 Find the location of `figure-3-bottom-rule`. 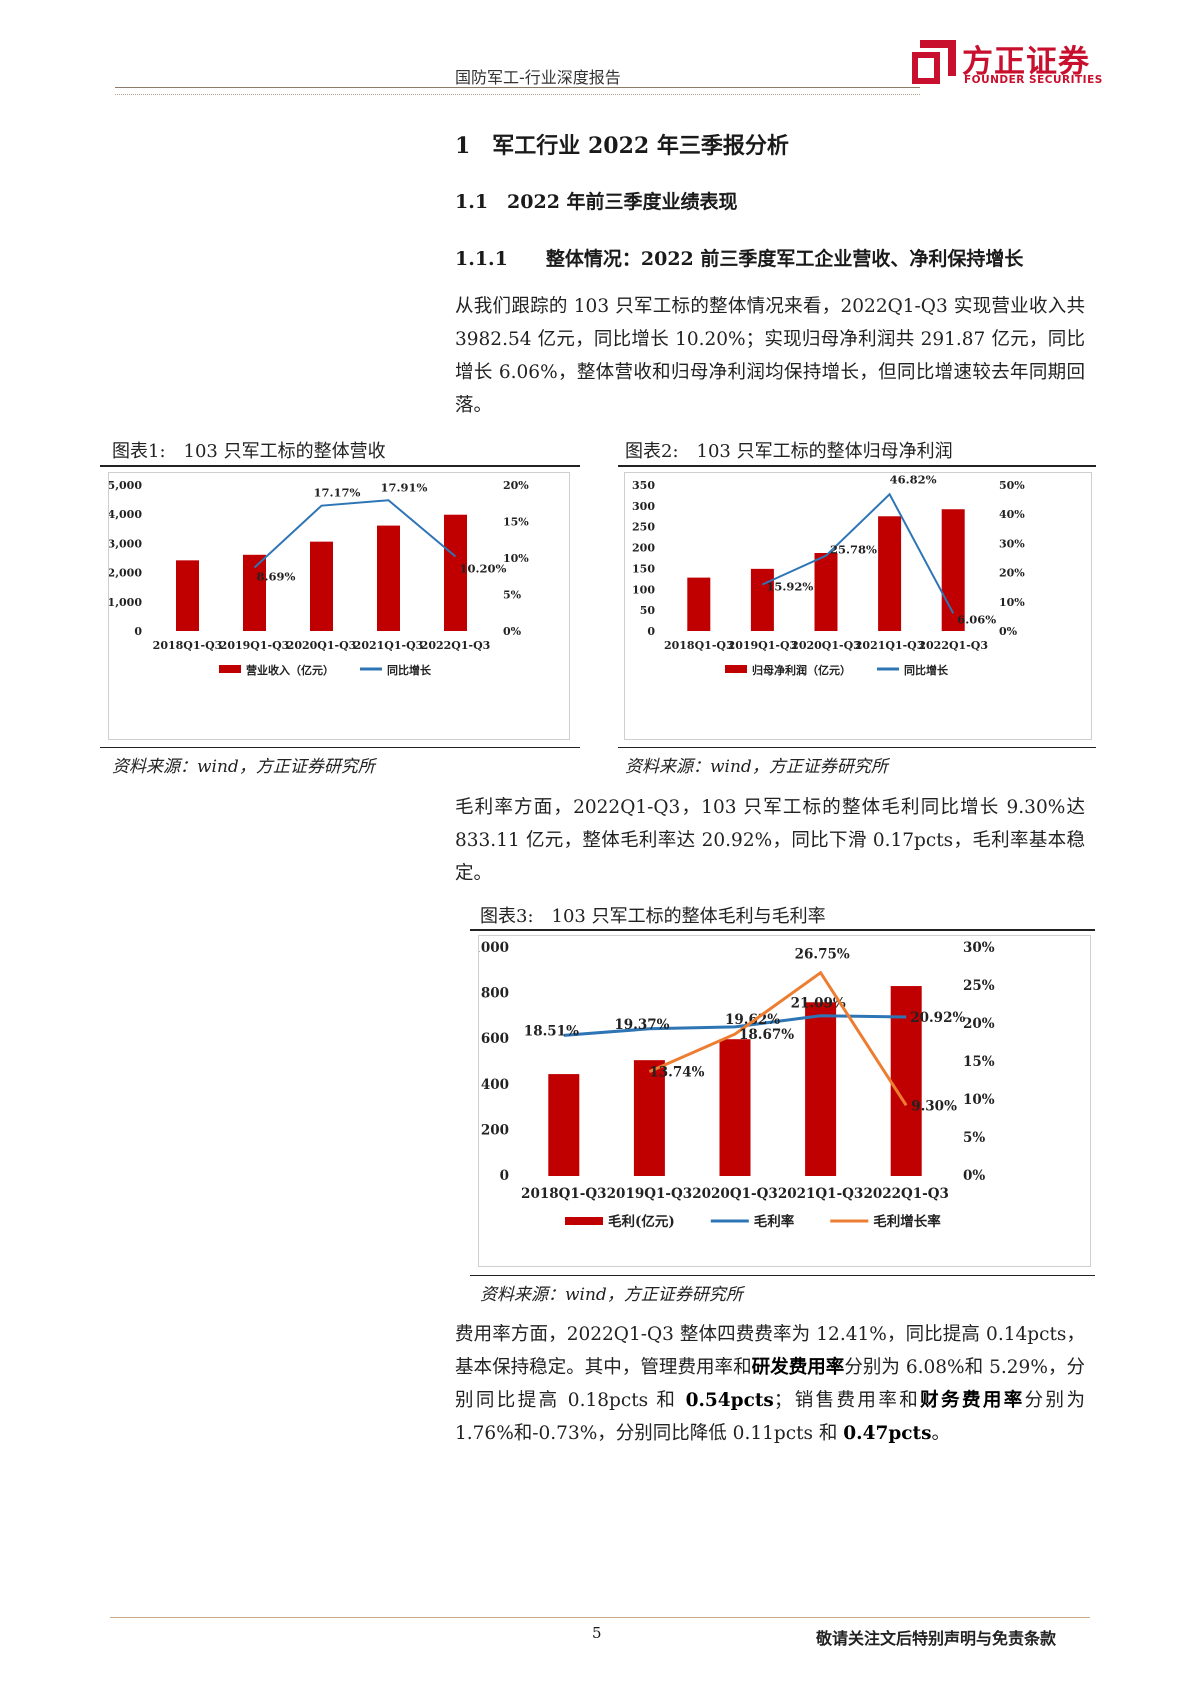

figure-3-bottom-rule is located at coordinates (782, 1275).